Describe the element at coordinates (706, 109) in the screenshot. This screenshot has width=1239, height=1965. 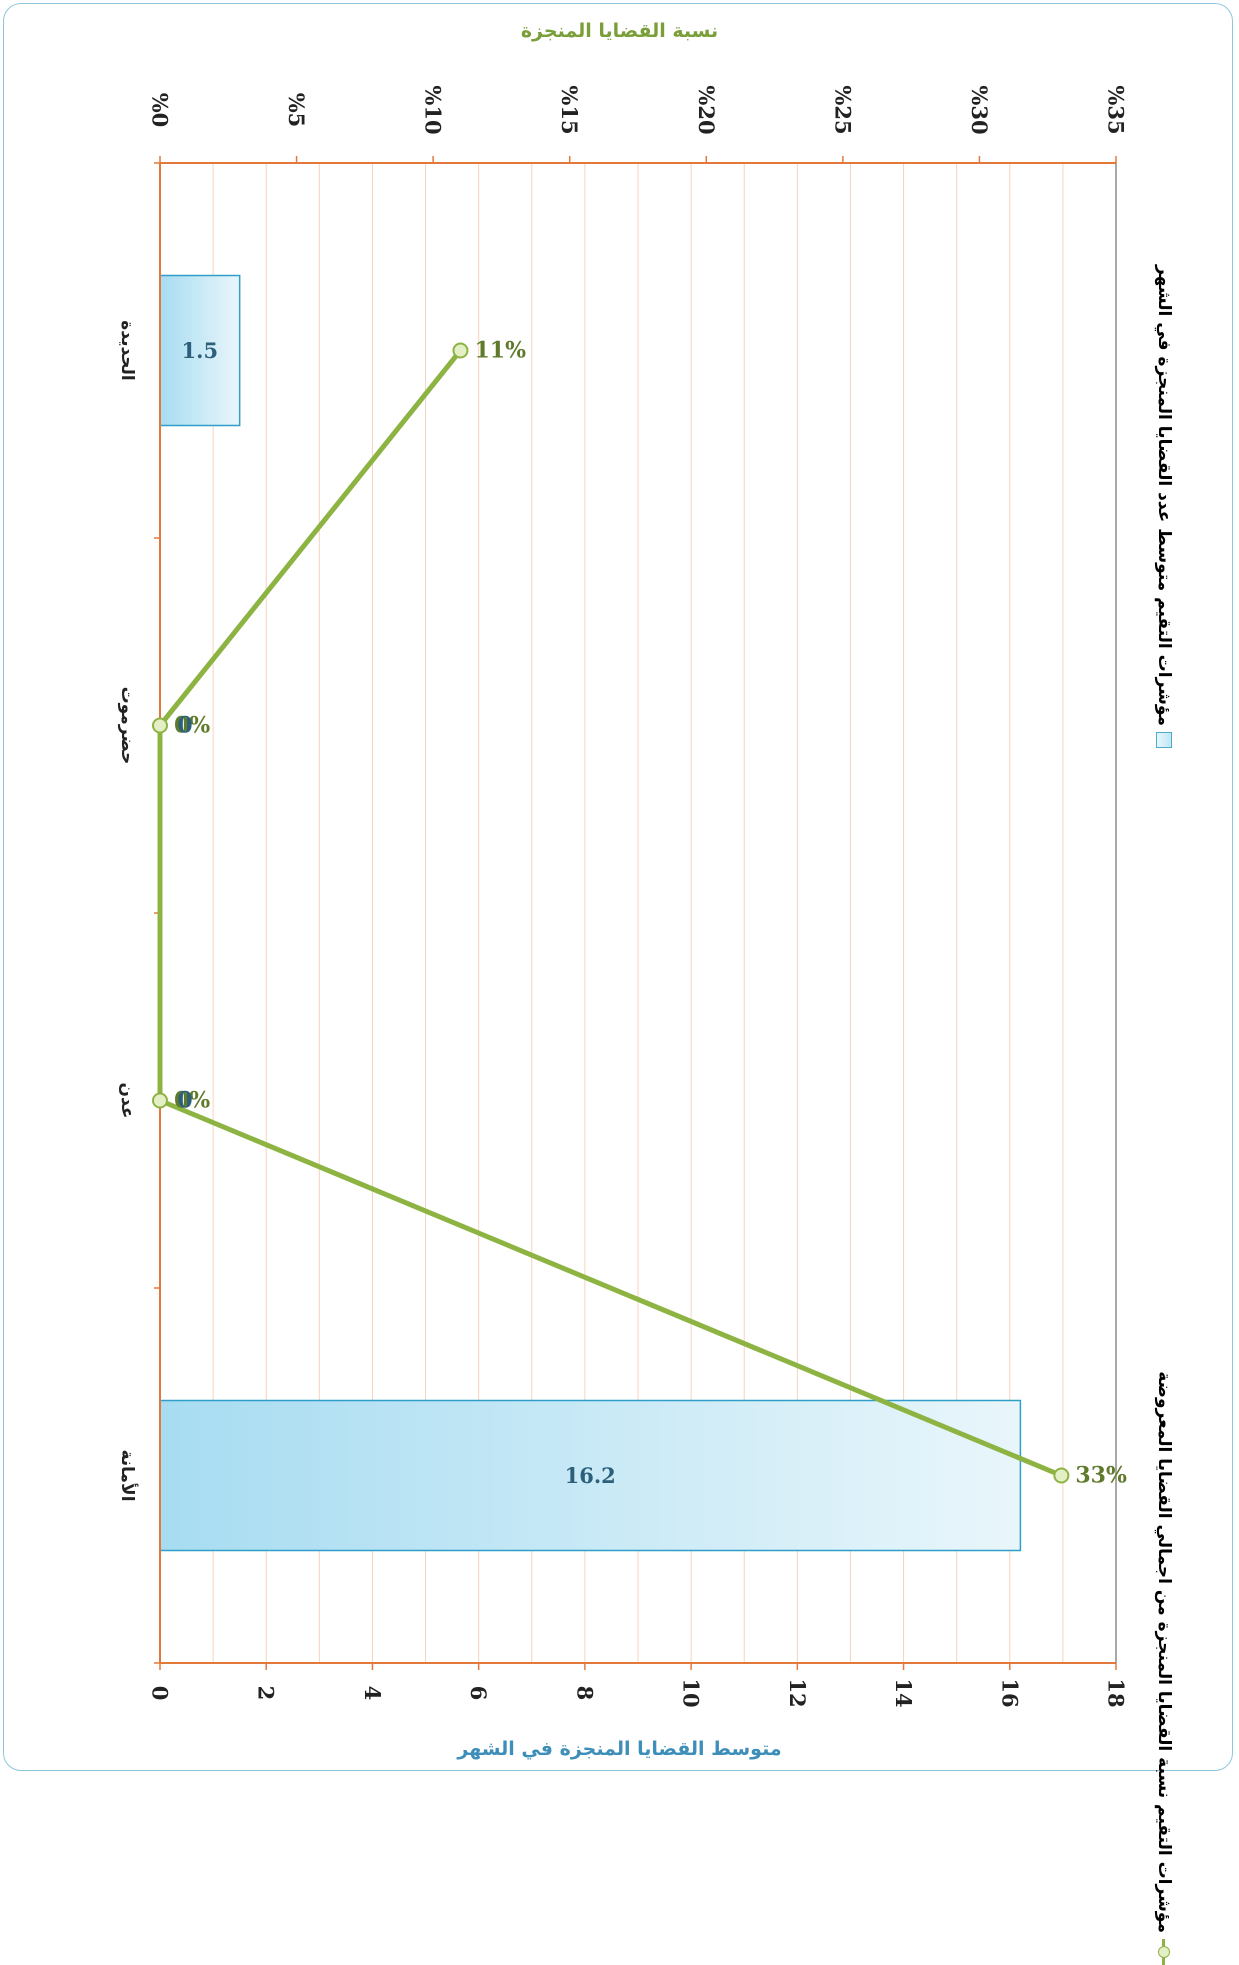
I see `percent-axis-tick-label: %20` at that location.